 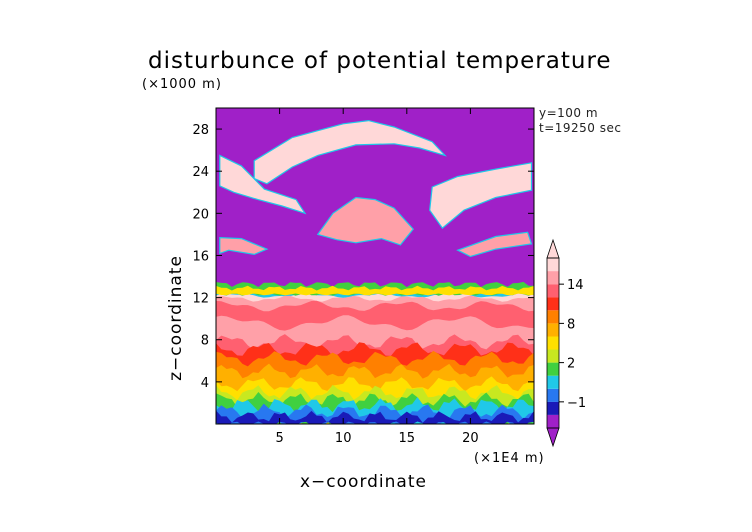 I want to click on upper-warm-right, so click(x=481, y=195).